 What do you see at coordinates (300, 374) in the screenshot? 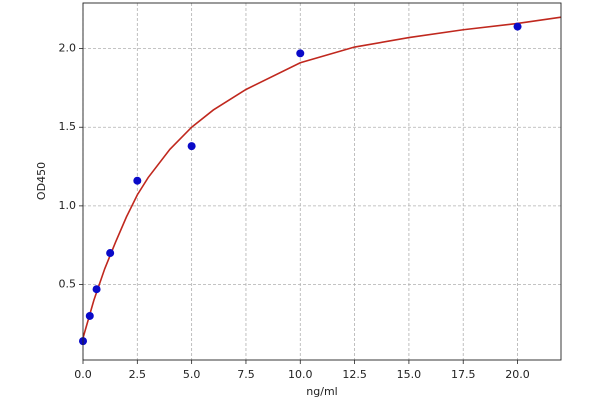
I see `x-tick-label: 10.0` at bounding box center [300, 374].